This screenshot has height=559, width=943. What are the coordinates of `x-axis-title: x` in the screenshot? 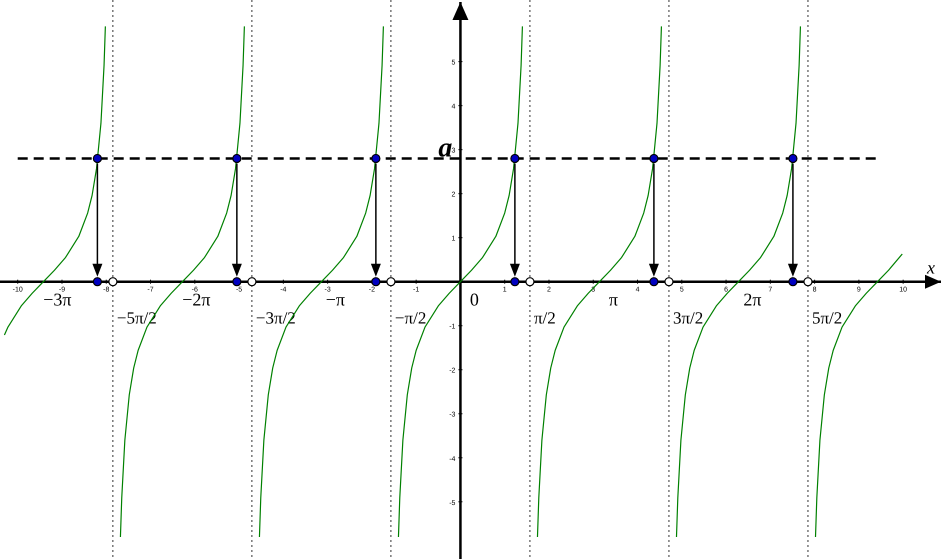 It's located at (930, 268).